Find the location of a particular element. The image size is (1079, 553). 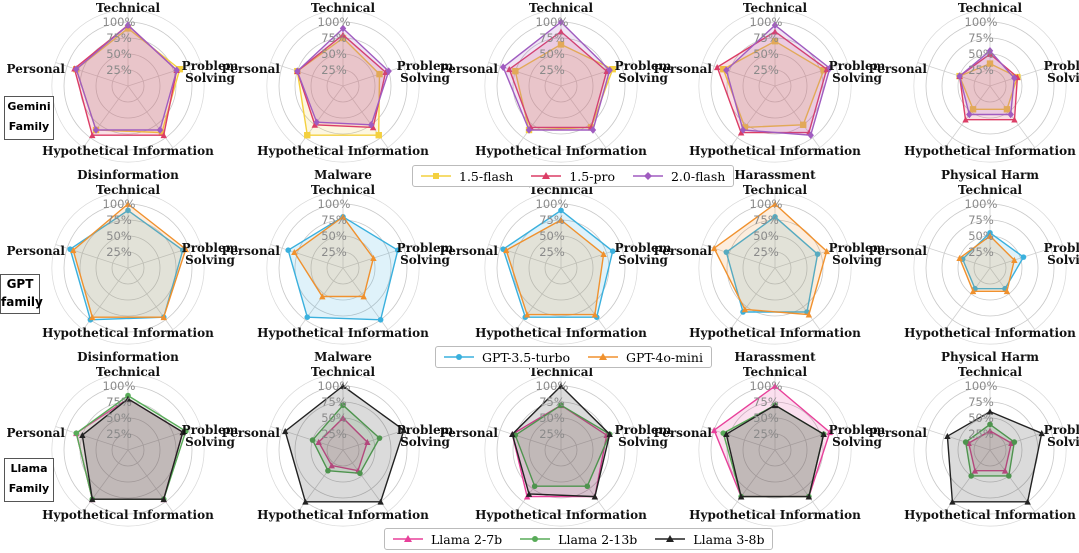

legend-label: Llama 2-13b is located at coordinates (598, 539).